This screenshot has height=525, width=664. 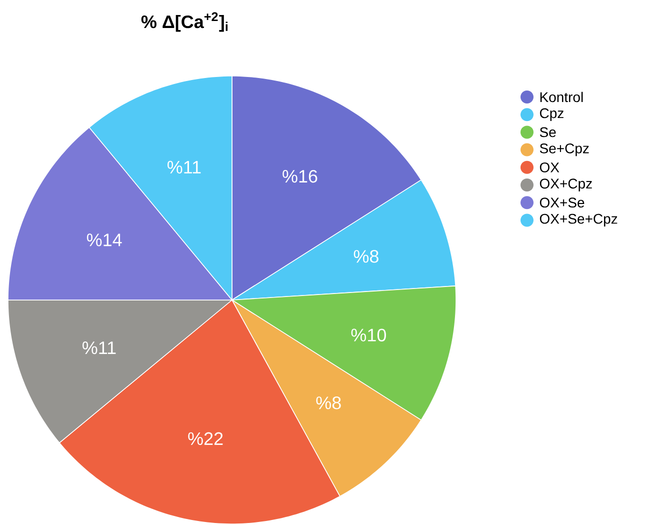 What do you see at coordinates (566, 185) in the screenshot?
I see `legend-label: OX+Cpz` at bounding box center [566, 185].